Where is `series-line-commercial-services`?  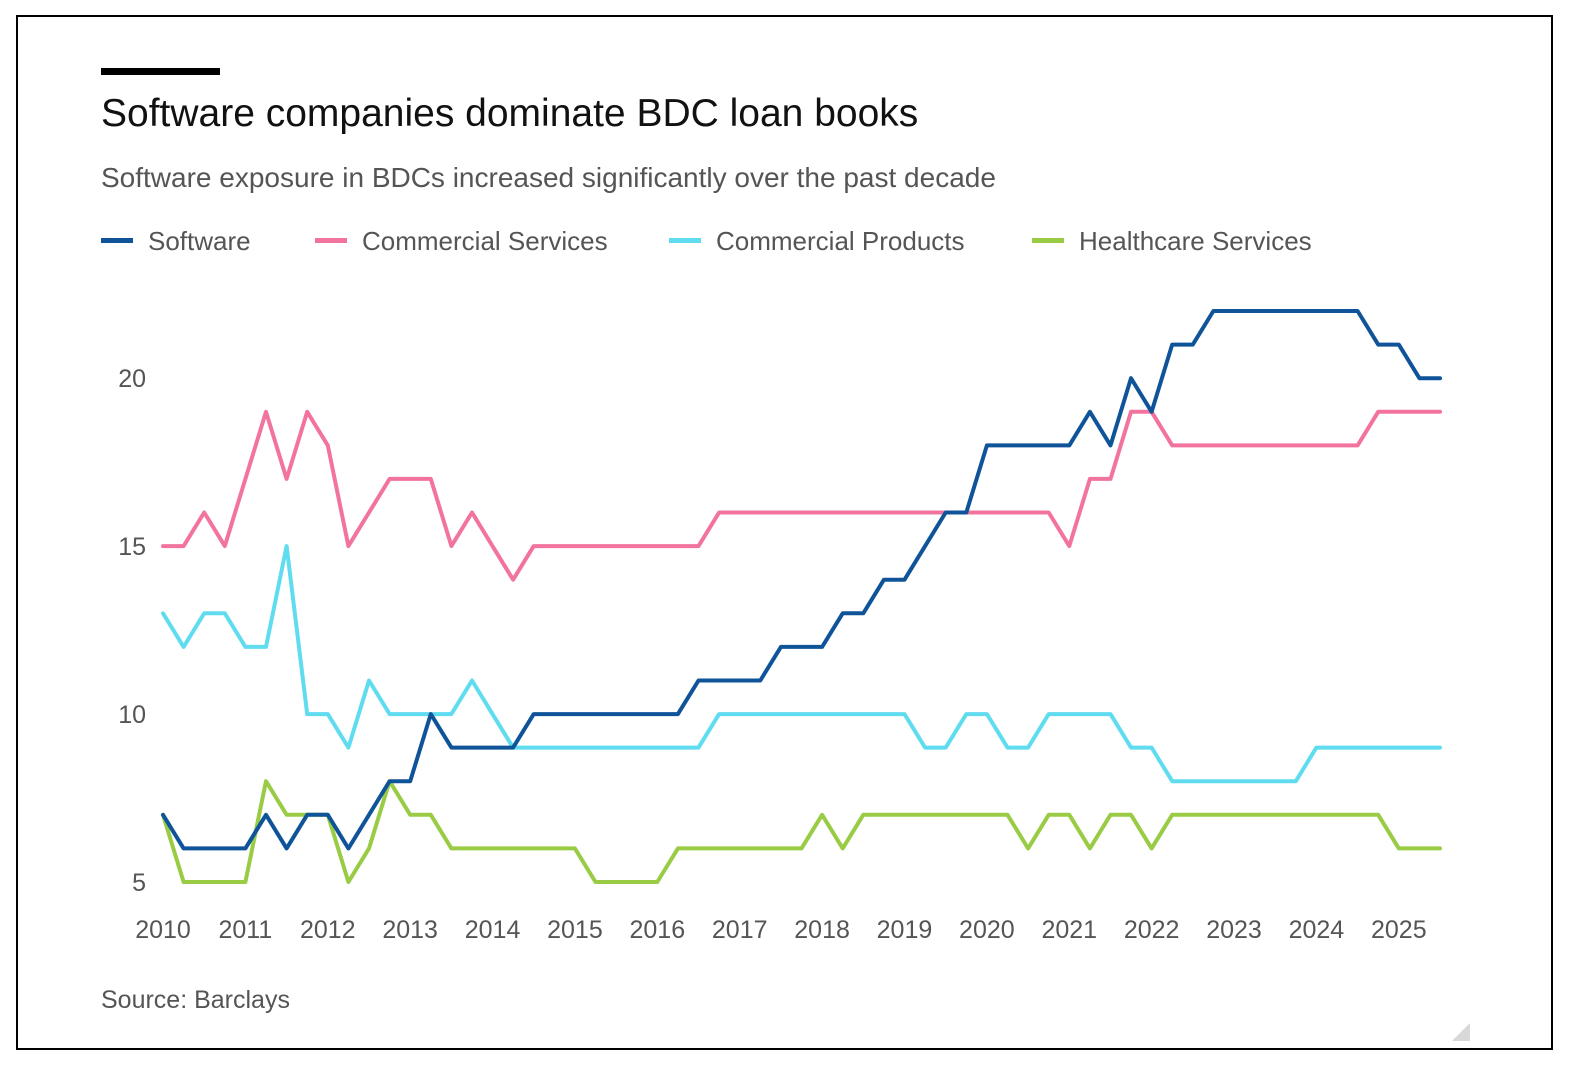
series-line-commercial-services is located at coordinates (801, 495).